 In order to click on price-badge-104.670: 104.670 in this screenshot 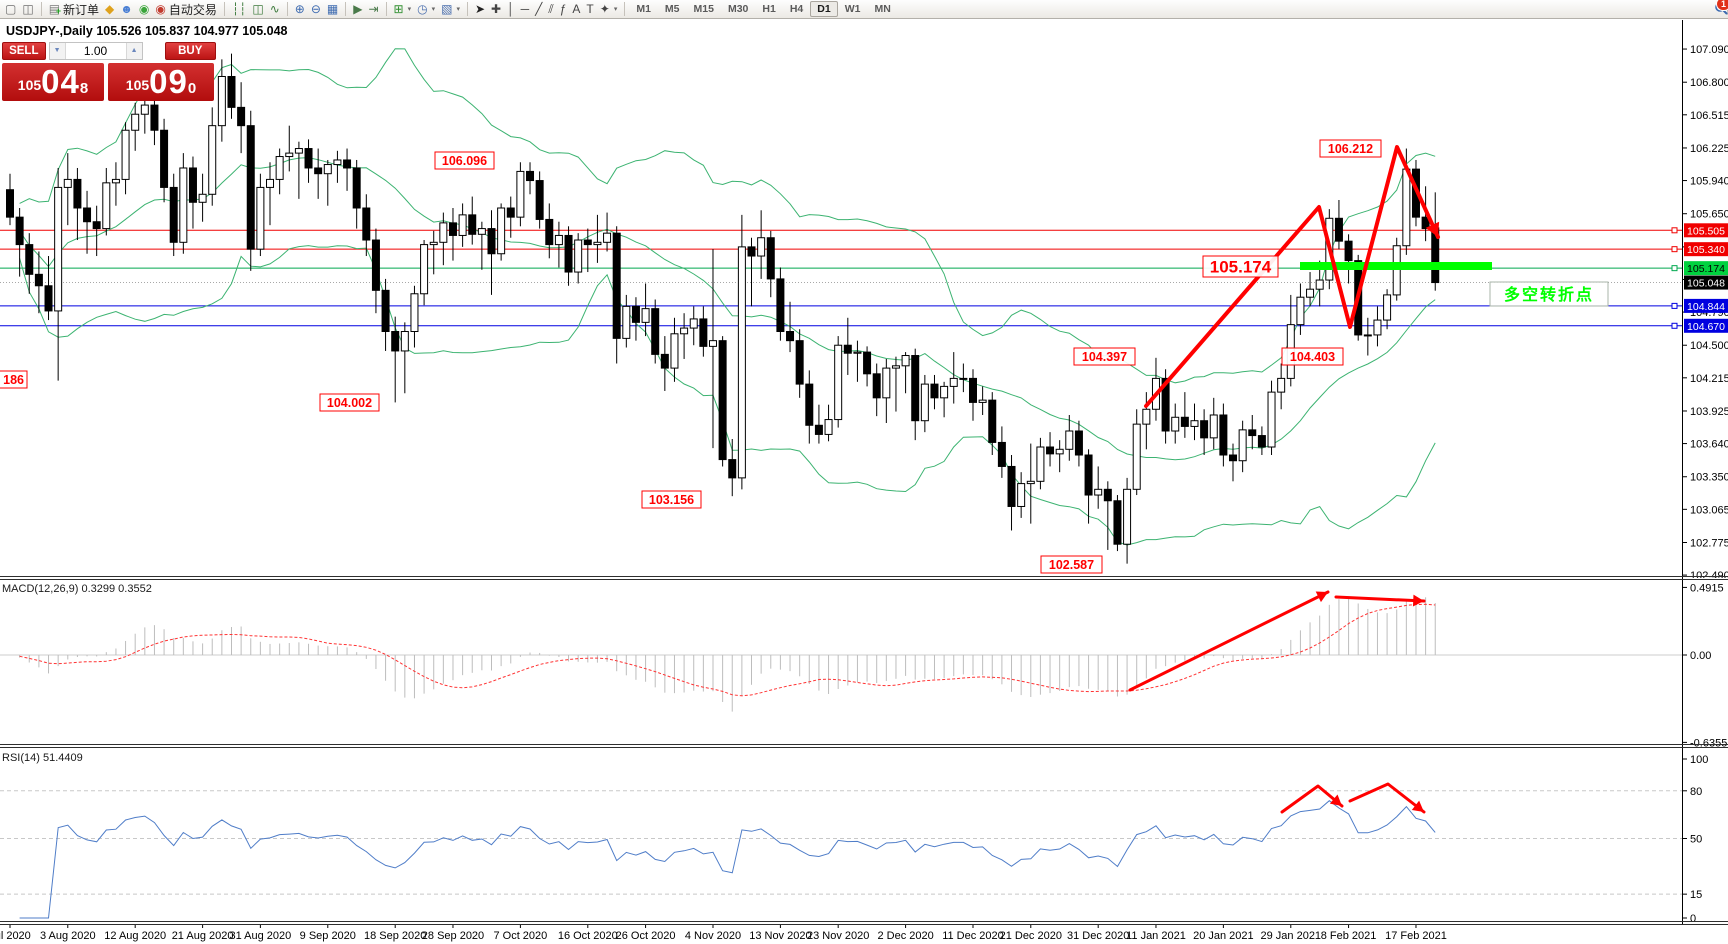, I will do `click(1706, 325)`.